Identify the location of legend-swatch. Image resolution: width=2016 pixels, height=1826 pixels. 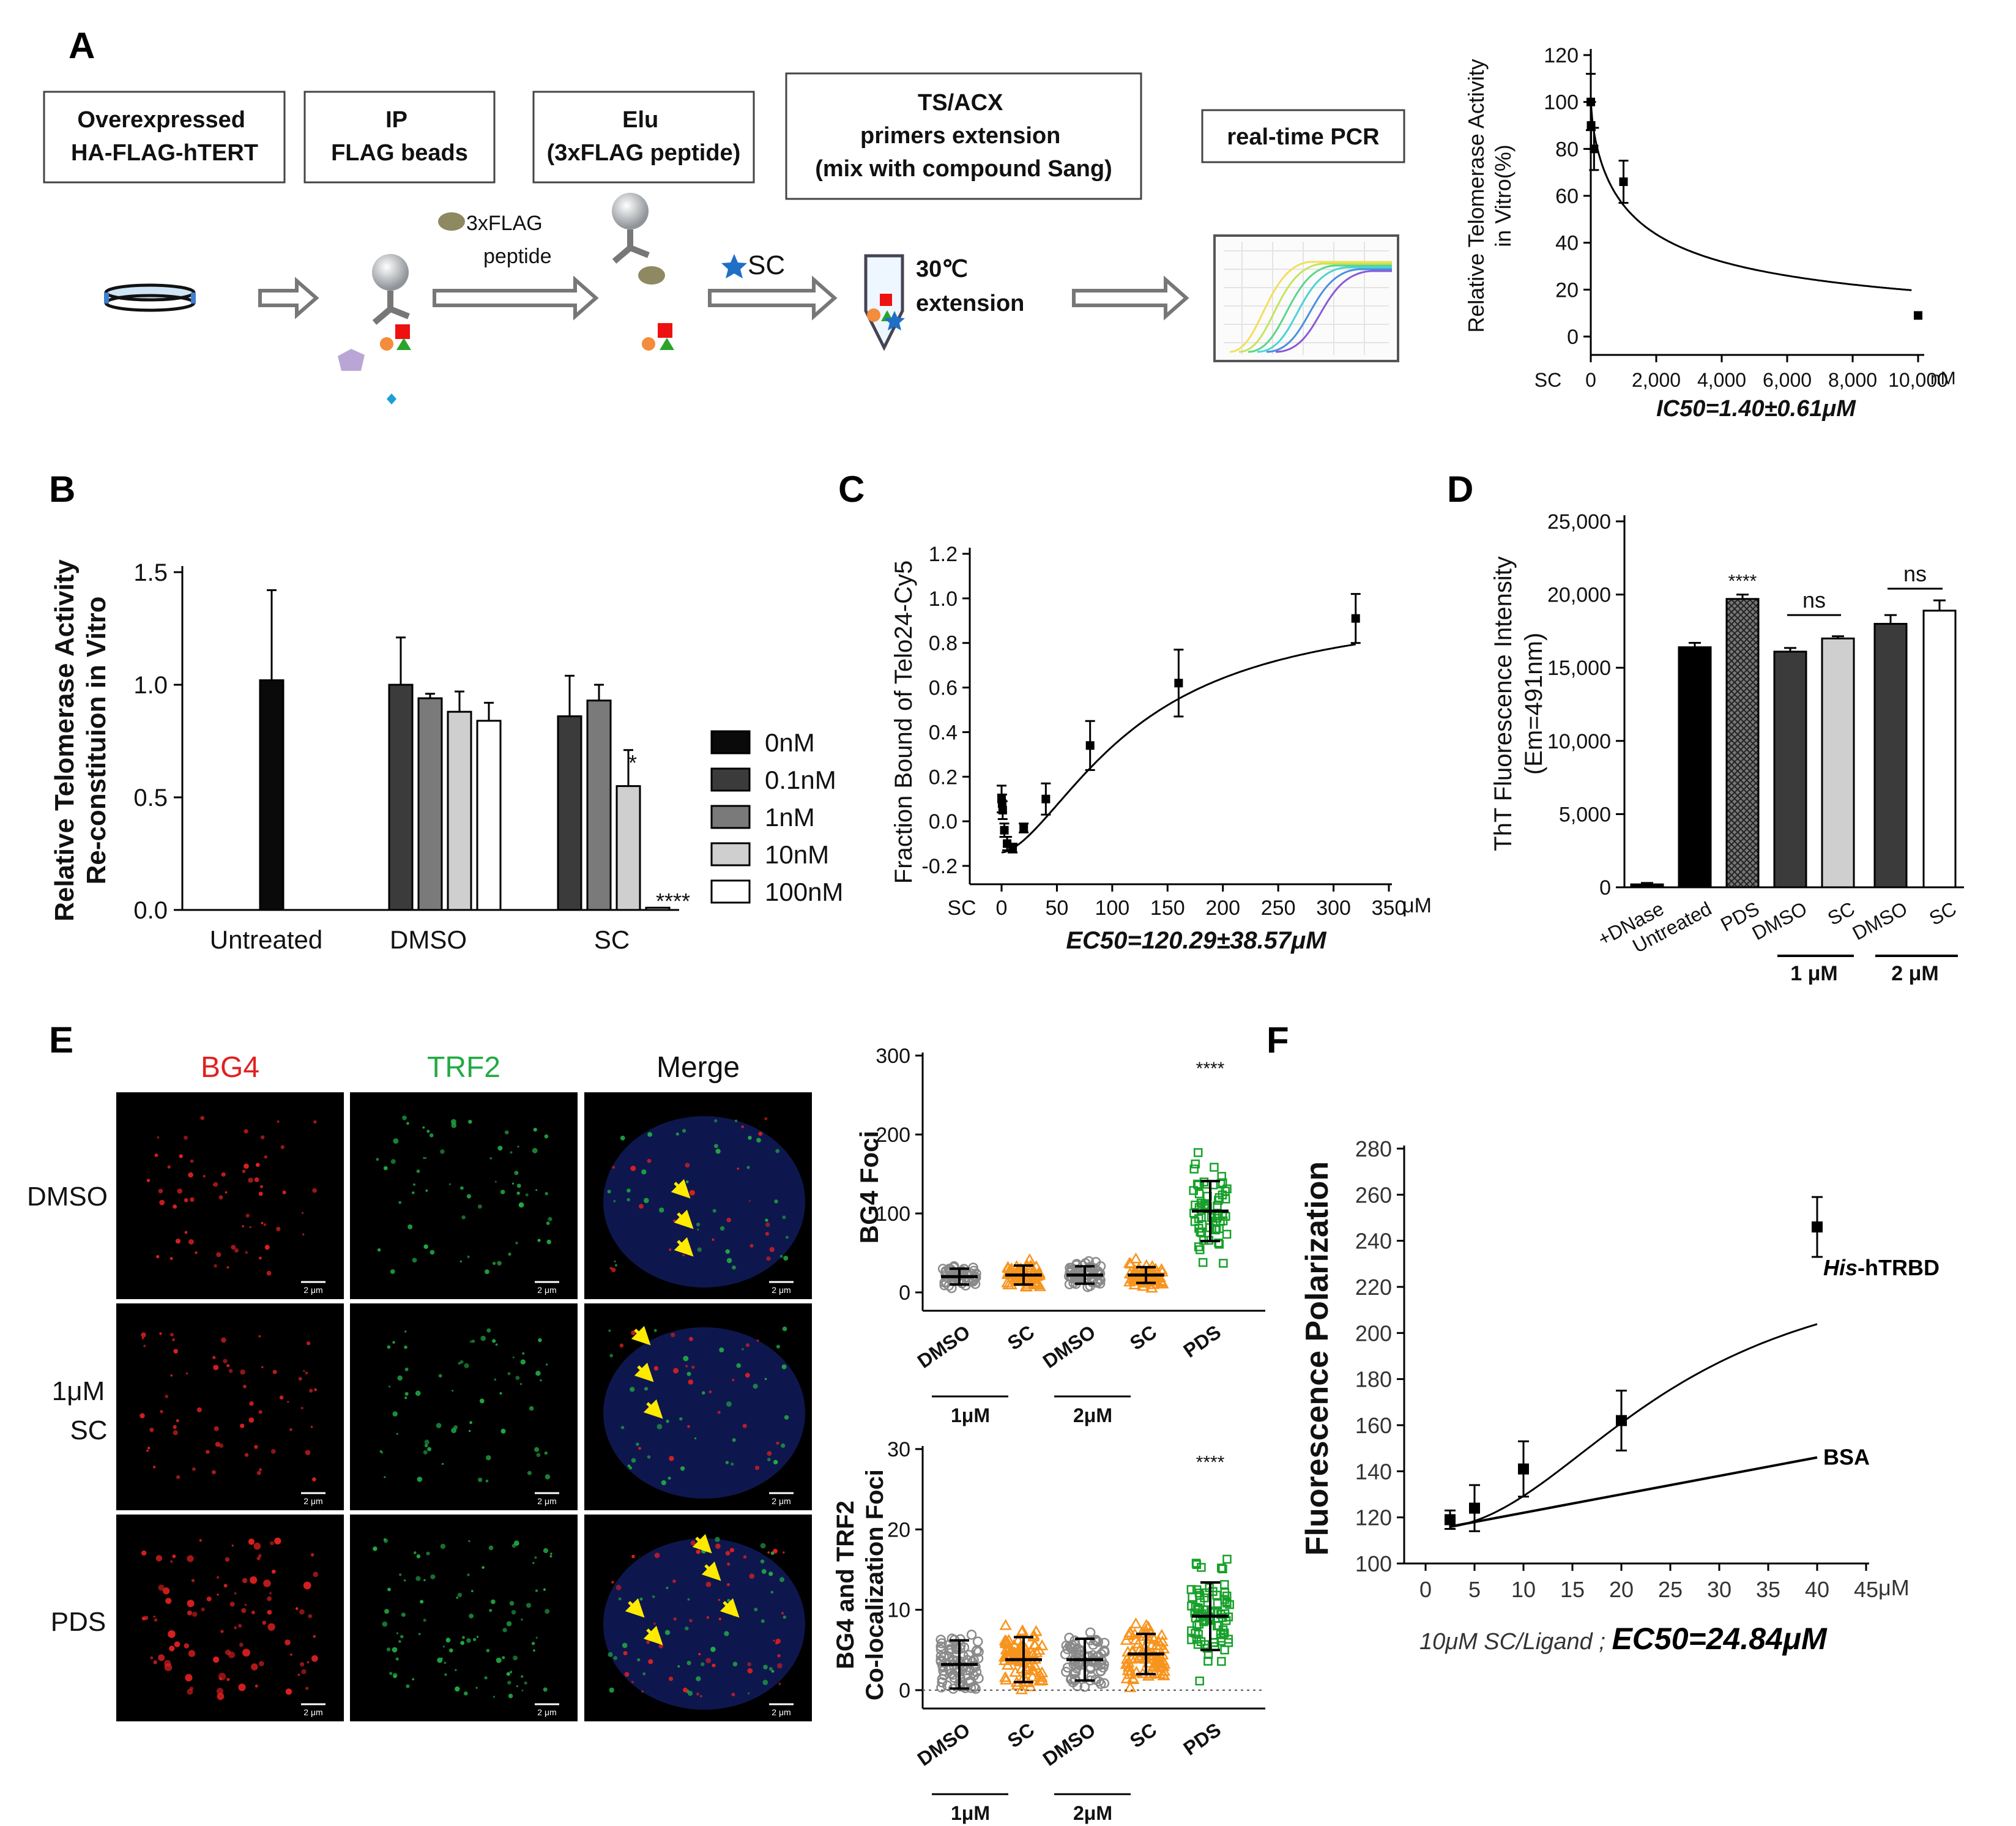
(731, 742).